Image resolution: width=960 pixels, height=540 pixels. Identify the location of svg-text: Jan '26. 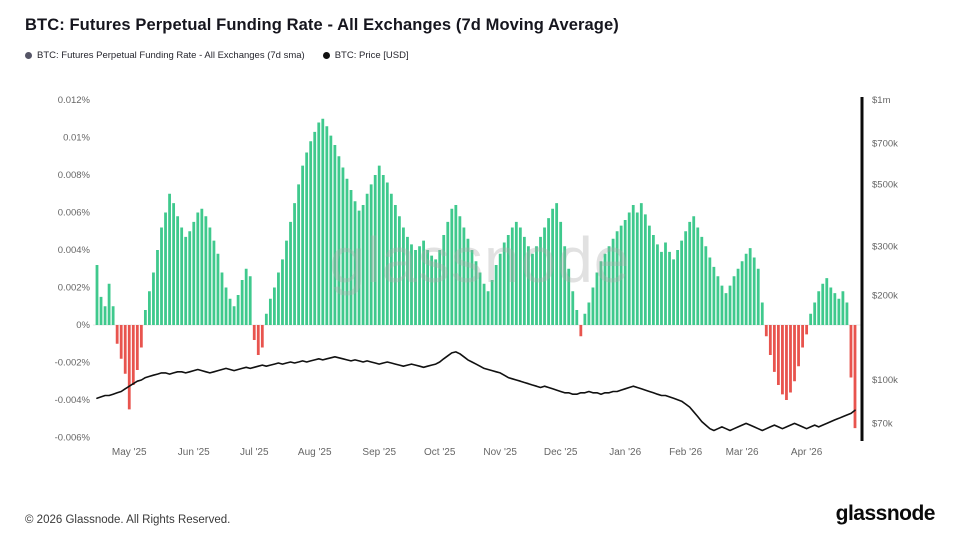
(625, 452).